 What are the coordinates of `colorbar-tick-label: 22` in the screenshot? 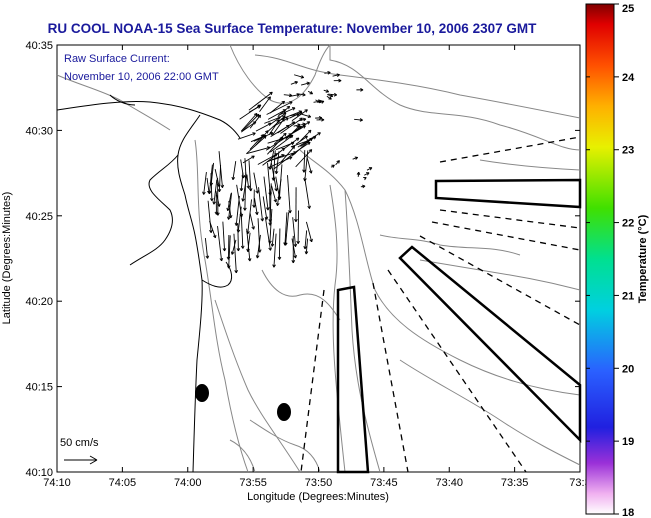 It's located at (628, 224).